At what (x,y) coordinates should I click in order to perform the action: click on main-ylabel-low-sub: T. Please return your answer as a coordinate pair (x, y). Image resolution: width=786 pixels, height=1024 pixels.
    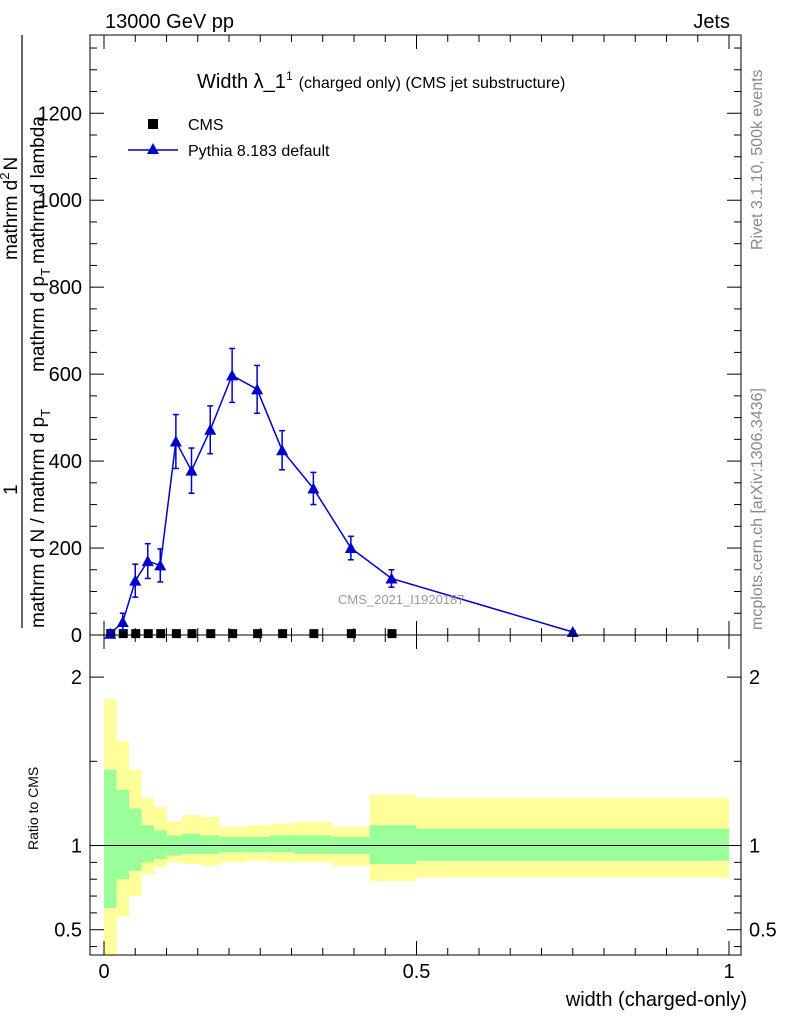
    Looking at the image, I should click on (45, 272).